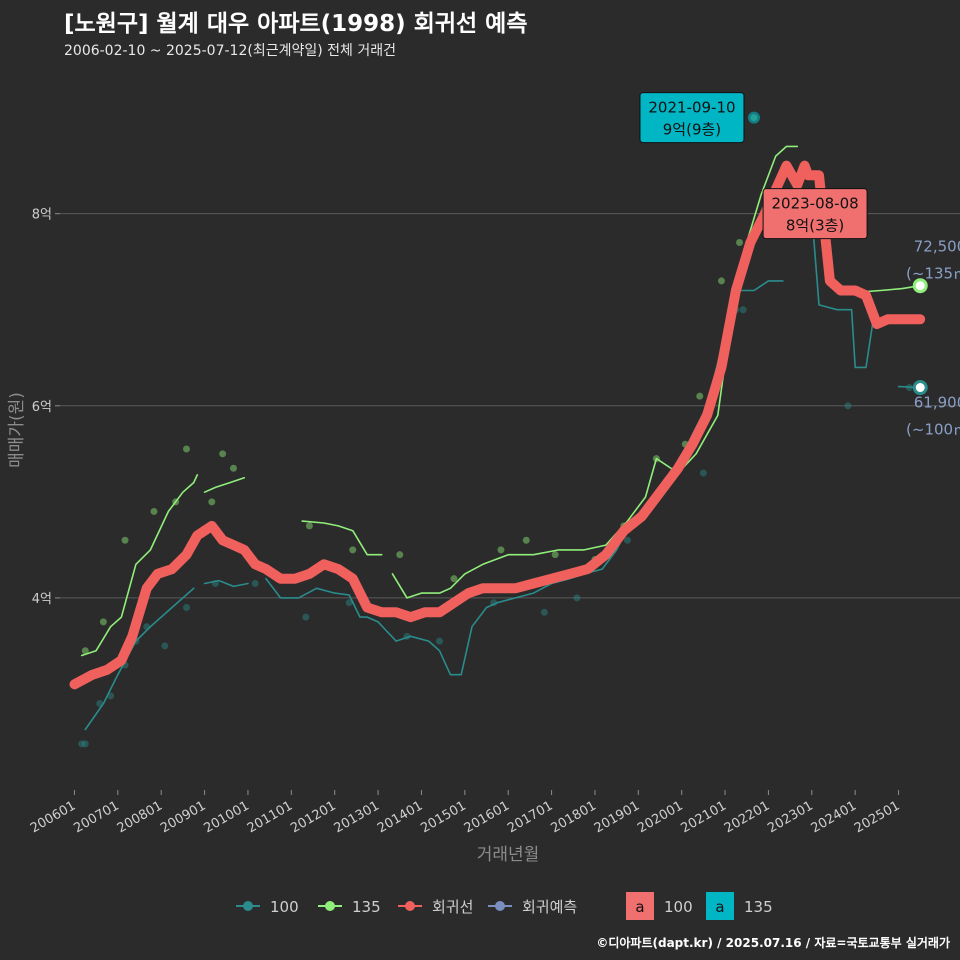 The width and height of the screenshot is (960, 960). What do you see at coordinates (443, 817) in the screenshot?
I see `x-tick-label: 201501` at bounding box center [443, 817].